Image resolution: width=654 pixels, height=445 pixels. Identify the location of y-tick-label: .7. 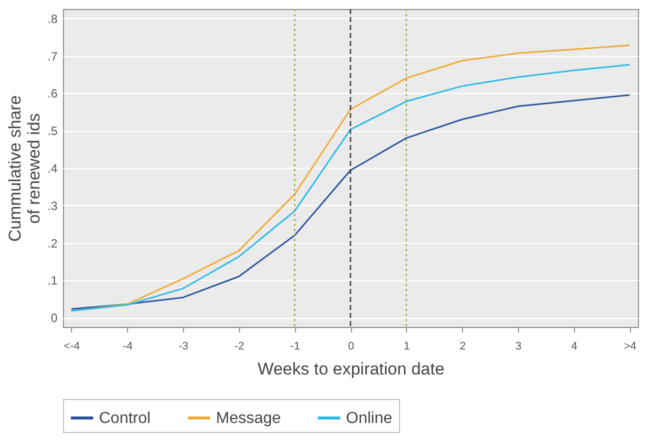
(52, 56).